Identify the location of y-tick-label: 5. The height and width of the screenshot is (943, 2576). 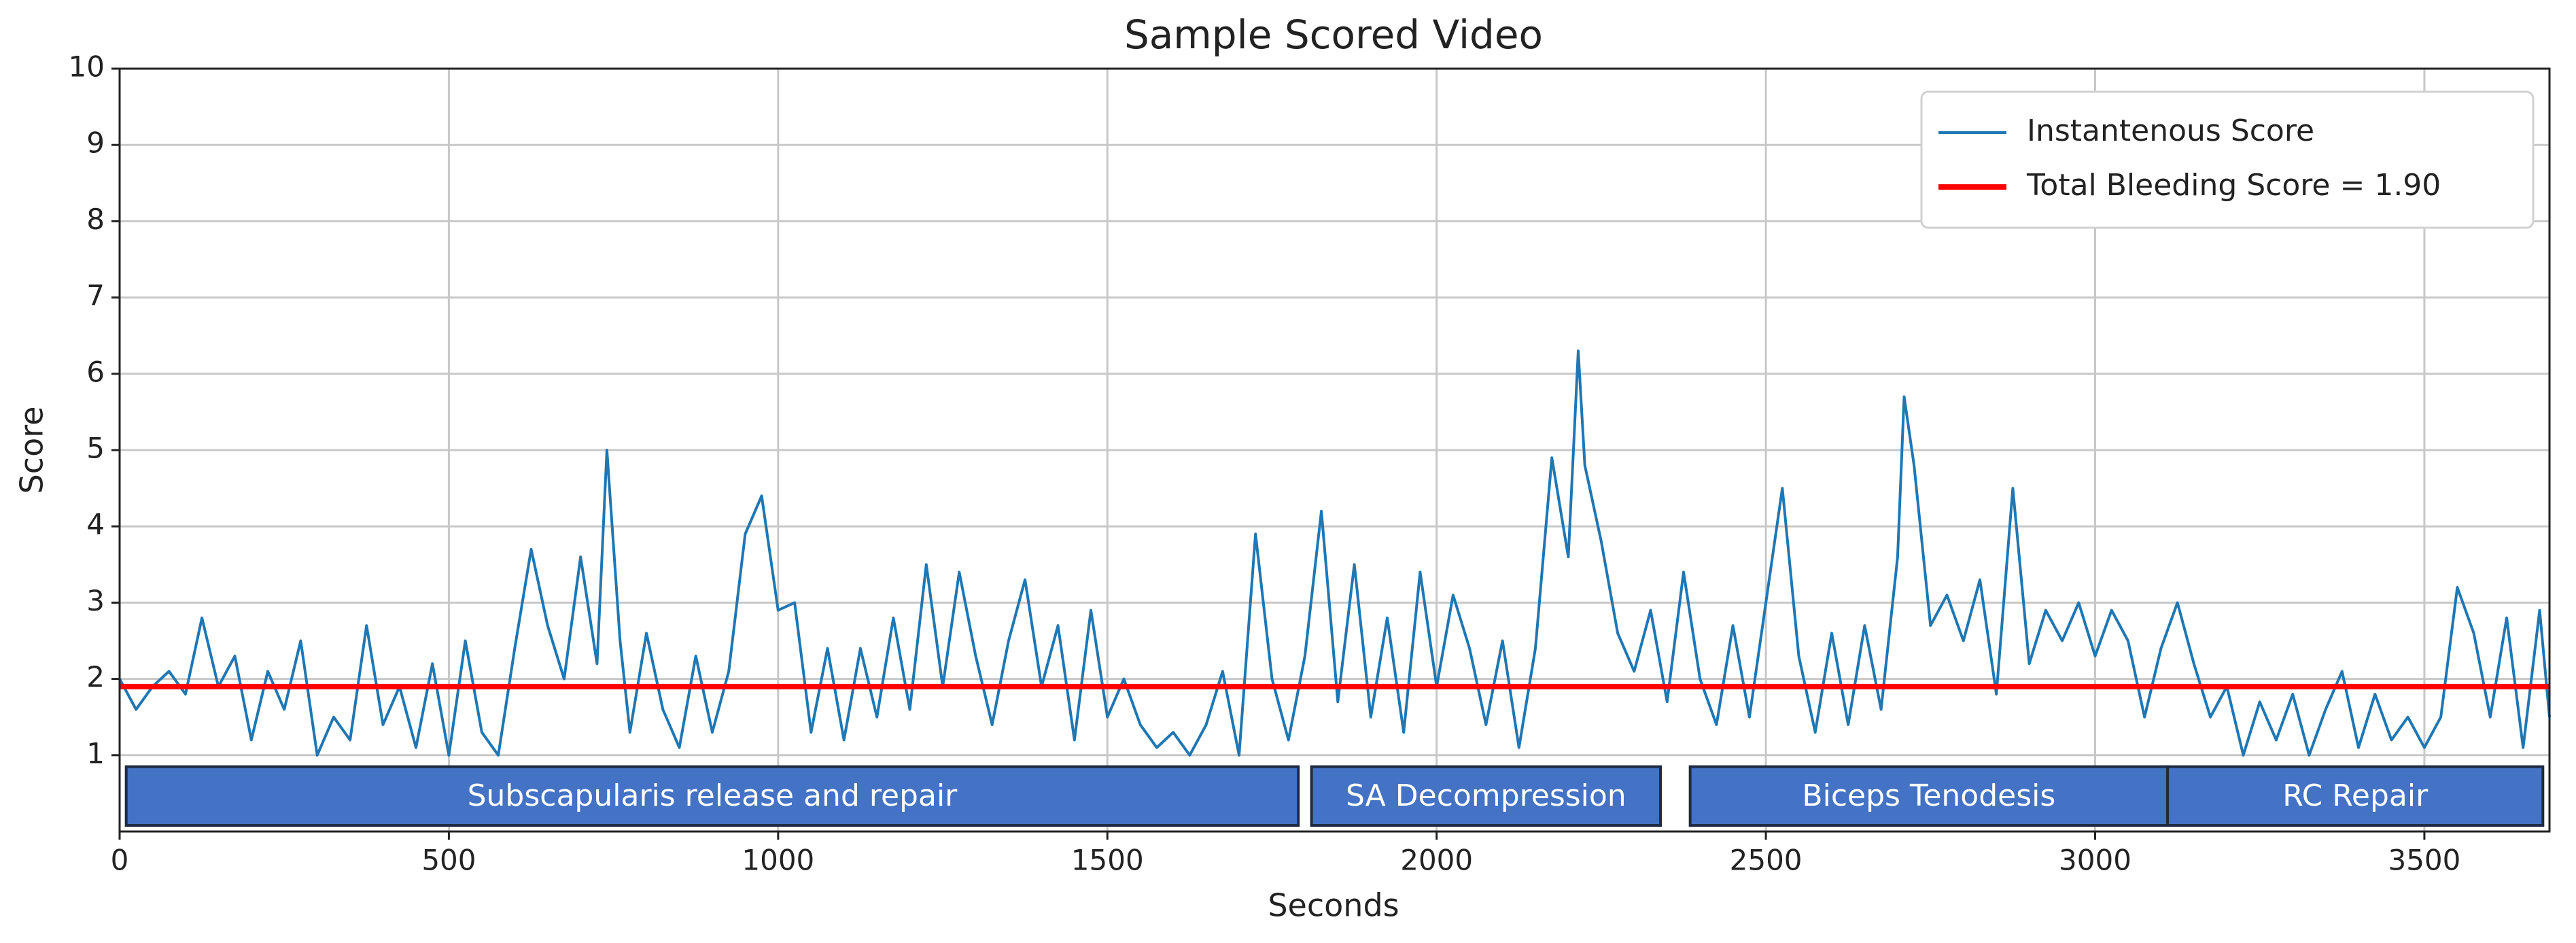
(95, 448).